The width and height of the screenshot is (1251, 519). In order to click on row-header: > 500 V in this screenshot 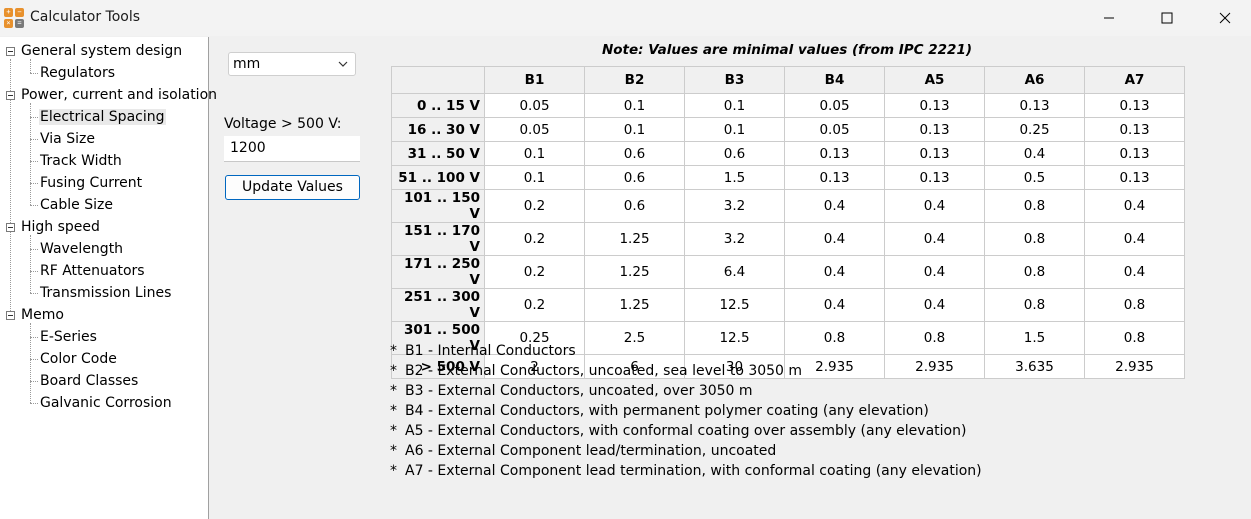, I will do `click(438, 366)`.